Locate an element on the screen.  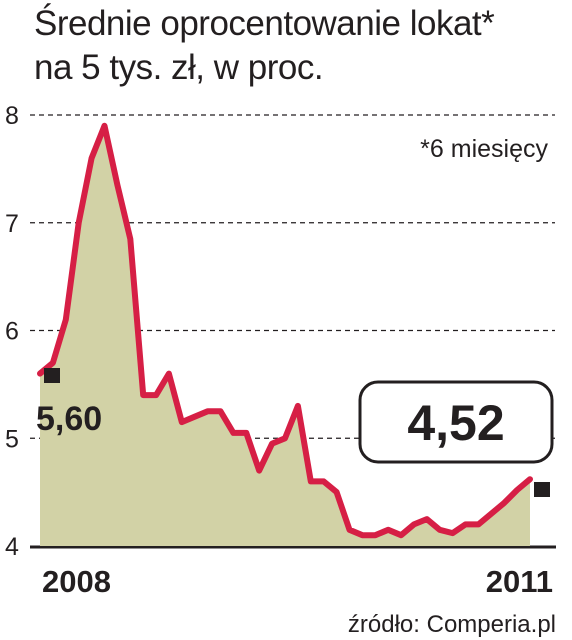
y-tick-7: 7 is located at coordinates (12, 224).